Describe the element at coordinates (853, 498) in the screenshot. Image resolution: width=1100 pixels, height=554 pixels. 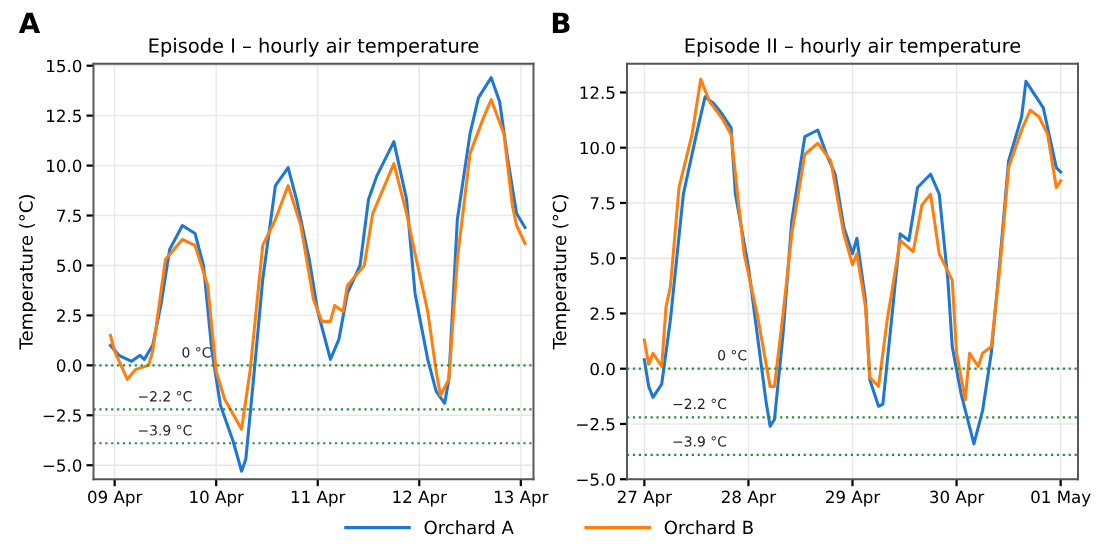
I see `x-tick-label: 29 Apr` at that location.